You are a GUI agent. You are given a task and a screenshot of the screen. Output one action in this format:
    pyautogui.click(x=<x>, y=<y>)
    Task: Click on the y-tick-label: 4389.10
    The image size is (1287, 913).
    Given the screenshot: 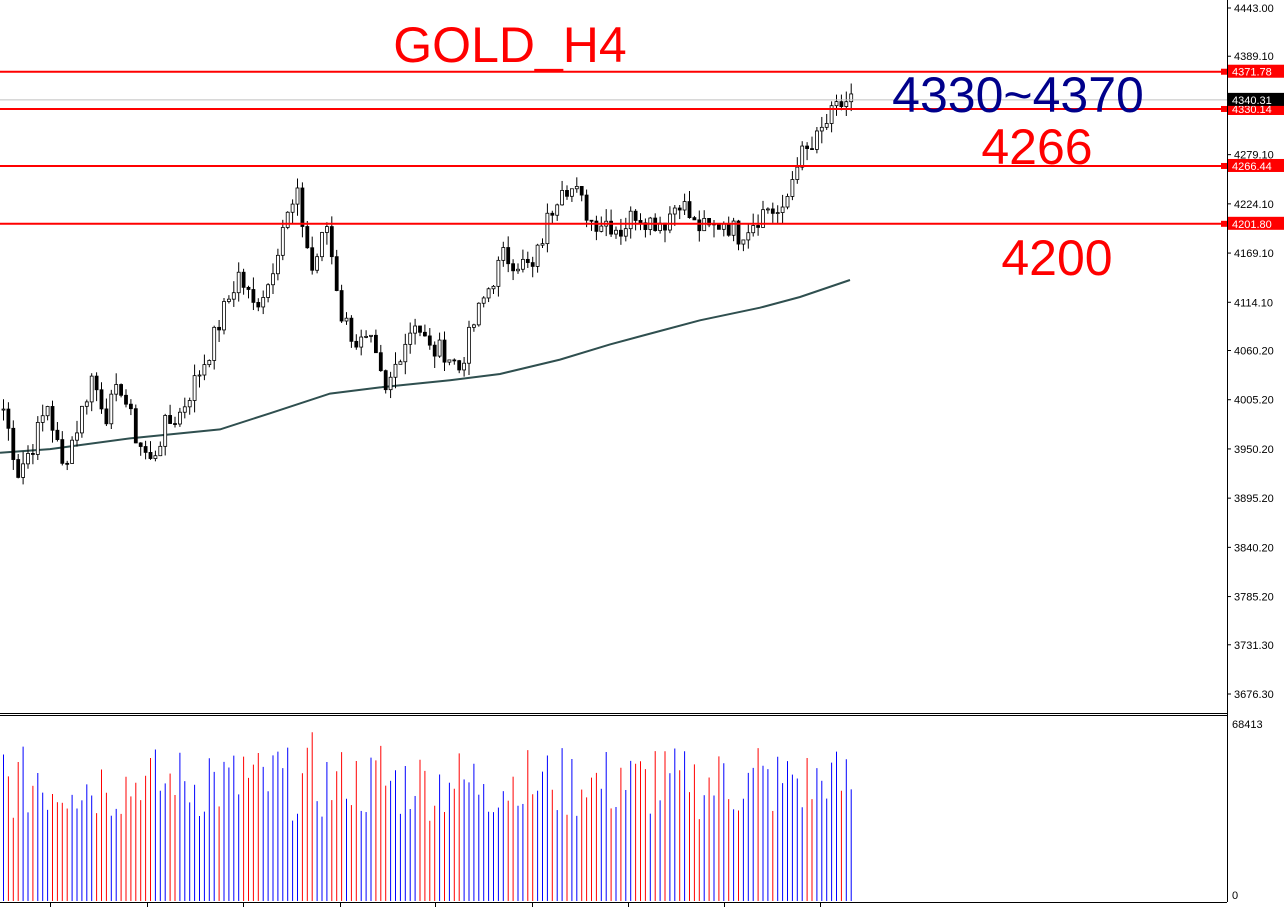 What is the action you would take?
    pyautogui.click(x=1254, y=57)
    